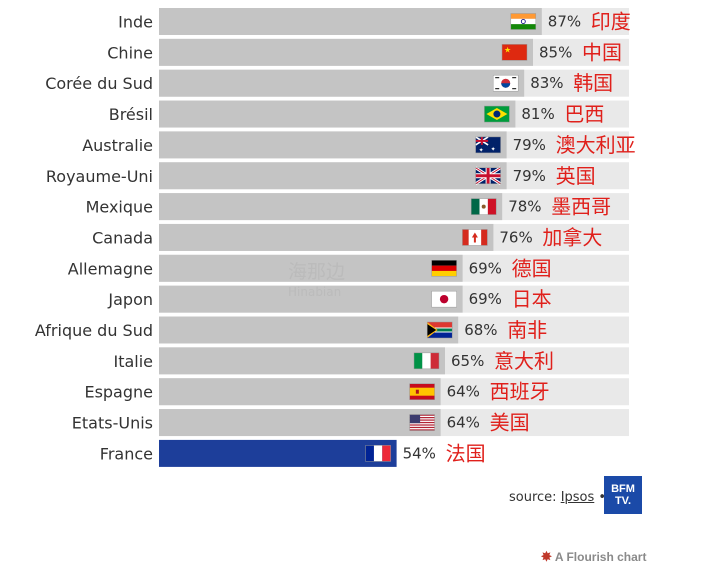  Describe the element at coordinates (524, 361) in the screenshot. I see `annotation-zh: 意大利` at that location.